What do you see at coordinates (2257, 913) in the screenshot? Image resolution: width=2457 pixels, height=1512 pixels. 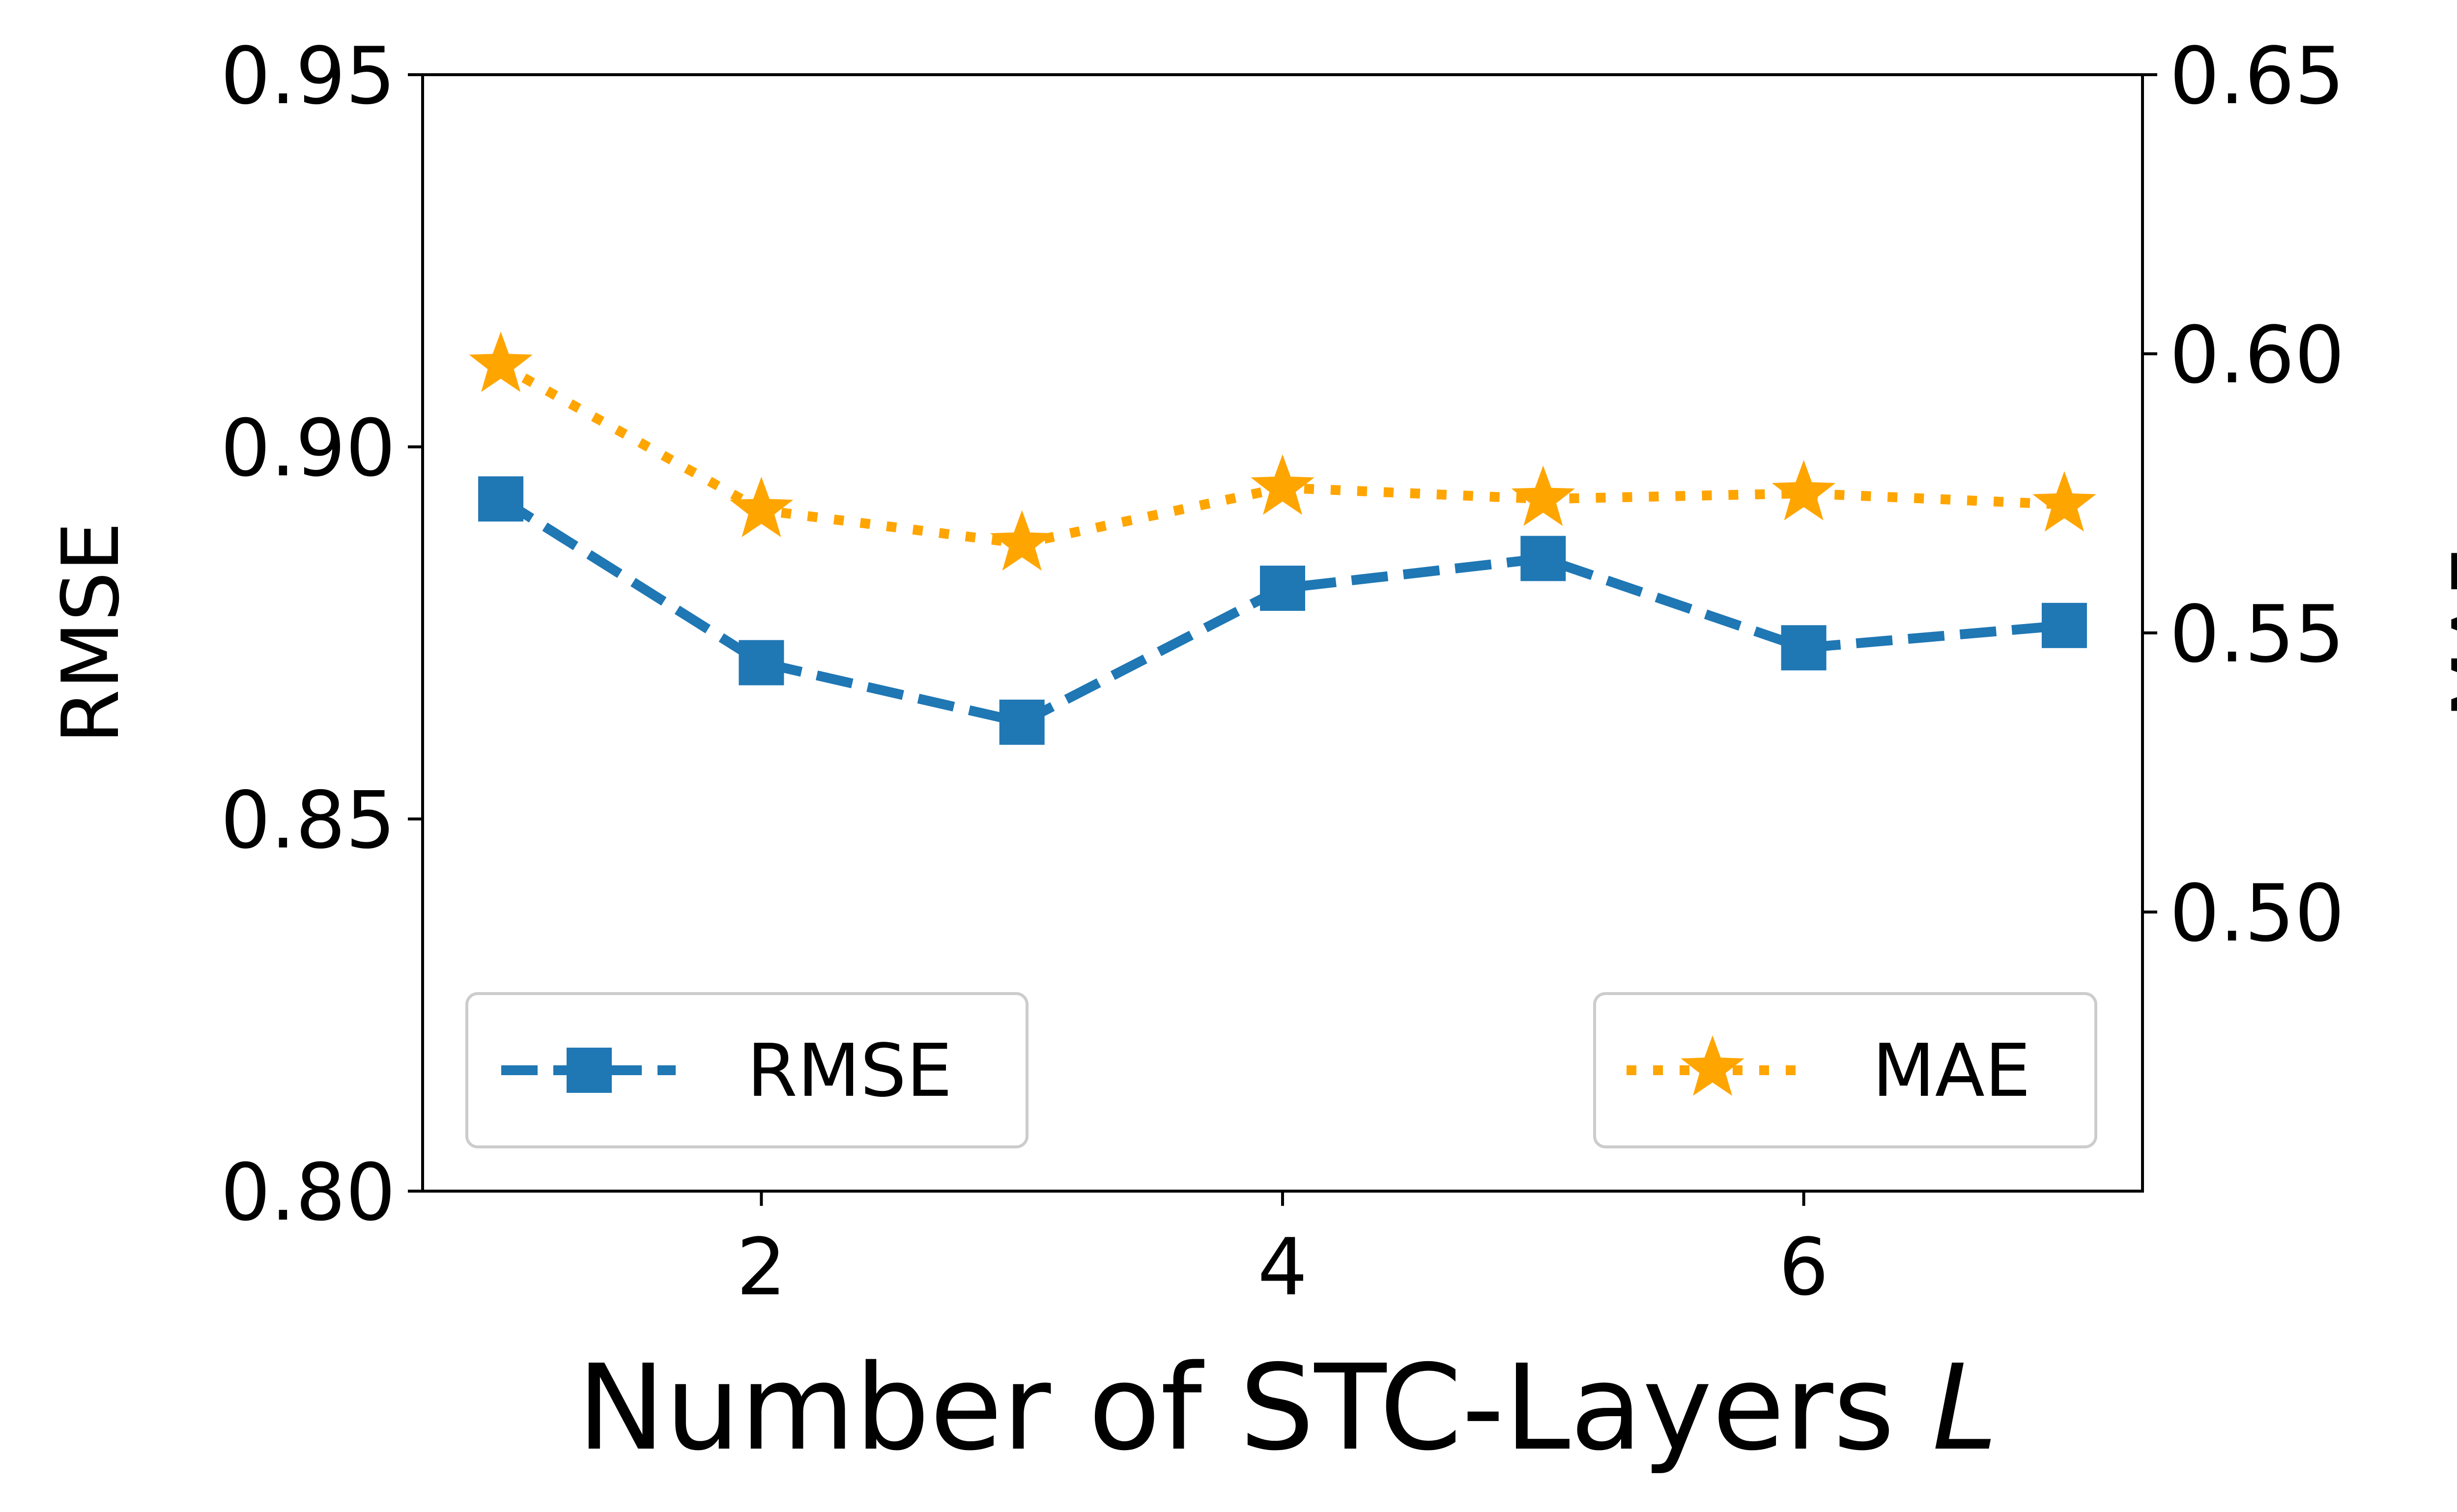 I see `right-y-tick-label: 0.50` at bounding box center [2257, 913].